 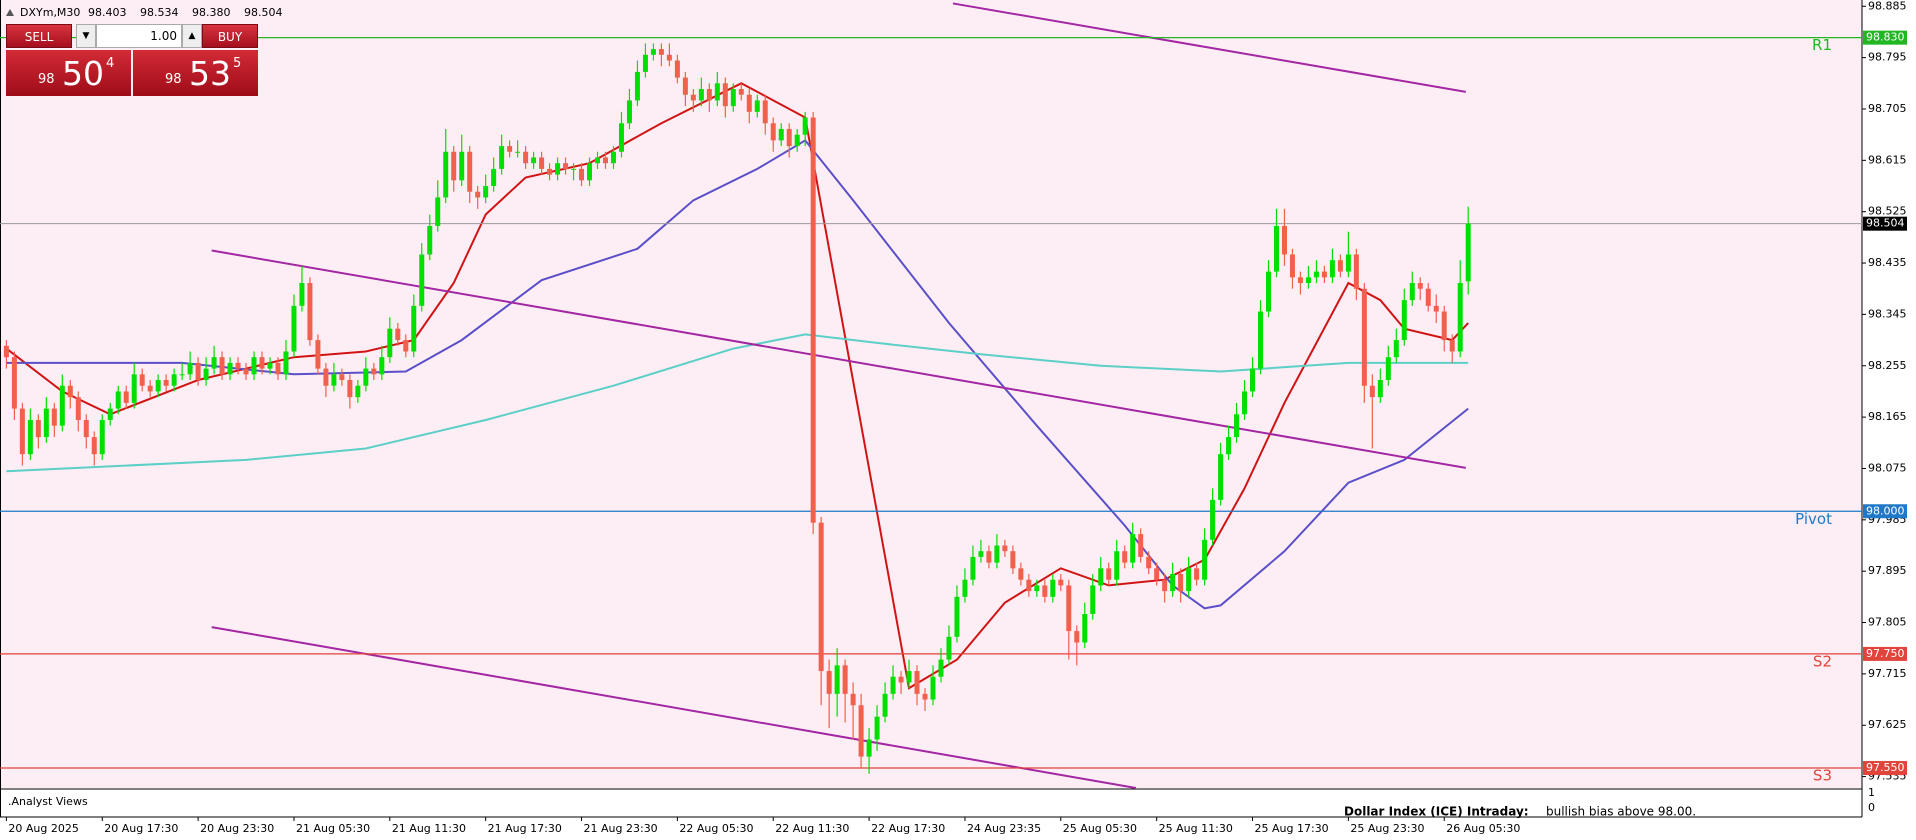 I want to click on bid-big: 98, so click(x=46, y=79).